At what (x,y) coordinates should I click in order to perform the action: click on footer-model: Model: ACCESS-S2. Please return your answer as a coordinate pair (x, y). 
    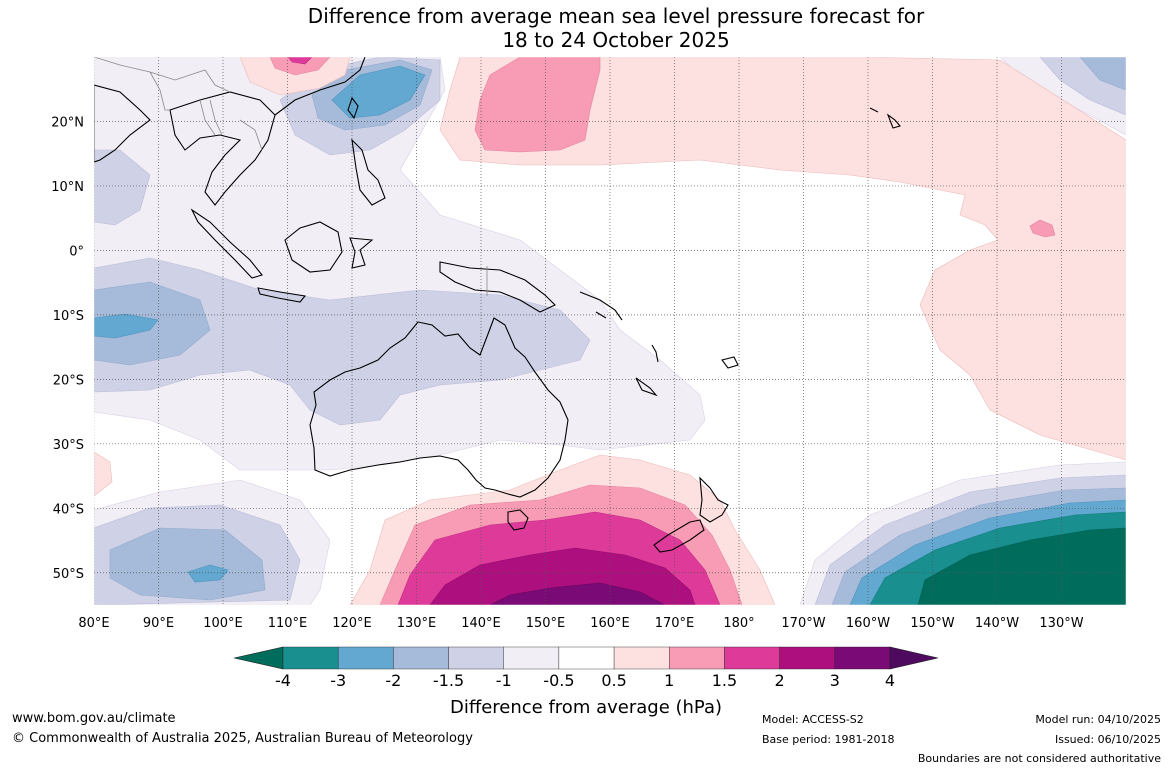
    Looking at the image, I should click on (813, 719).